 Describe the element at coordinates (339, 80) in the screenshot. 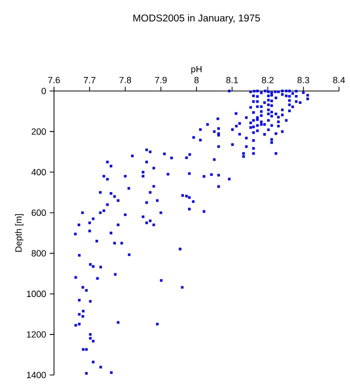

I see `x-tick-label: 8.4` at that location.